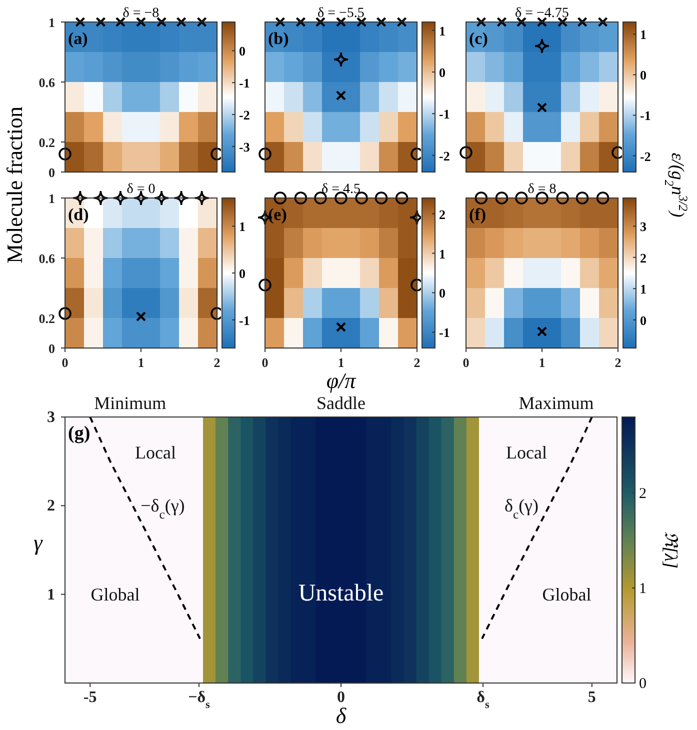 This screenshot has width=697, height=730. What do you see at coordinates (341, 715) in the screenshot?
I see `x-axis-title: δ` at bounding box center [341, 715].